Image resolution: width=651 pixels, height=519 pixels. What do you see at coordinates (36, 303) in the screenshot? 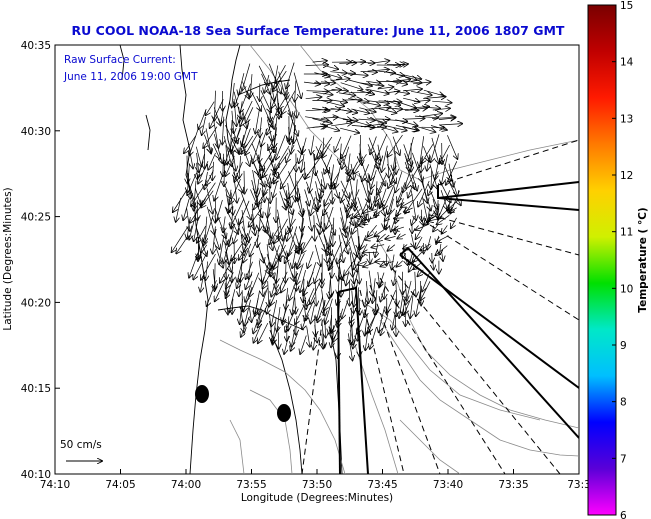
I see `y-tick-label: 40:20` at bounding box center [36, 303].